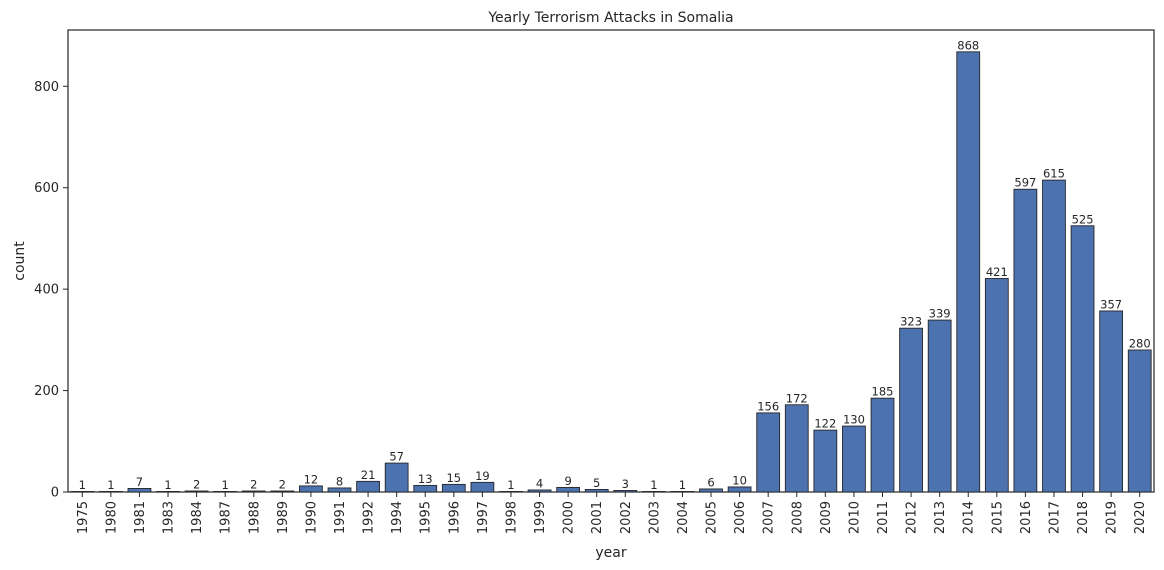  I want to click on x-tick-label-1997: 1997, so click(483, 517).